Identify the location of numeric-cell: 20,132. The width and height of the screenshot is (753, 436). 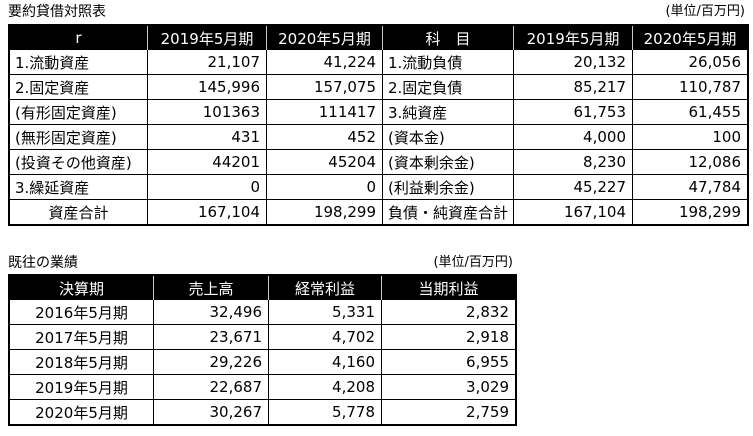
(573, 62).